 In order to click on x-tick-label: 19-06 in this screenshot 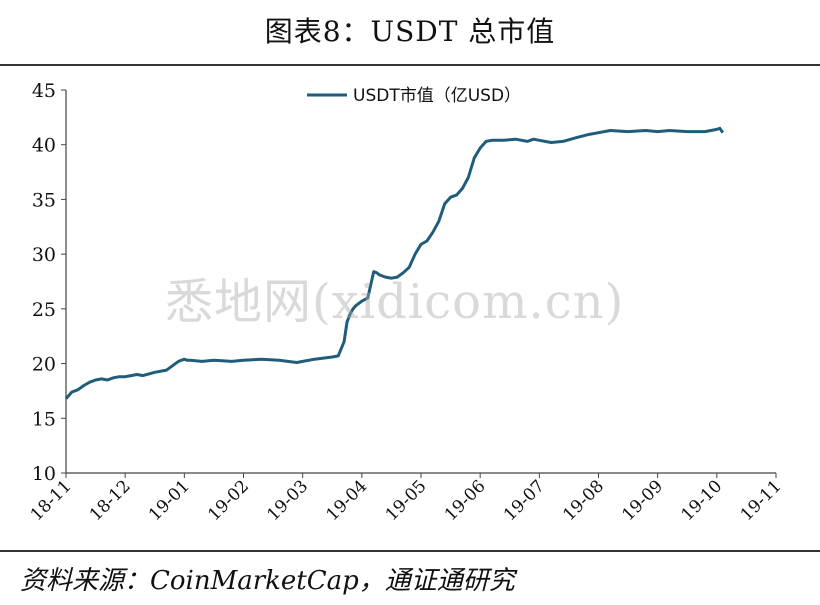, I will do `click(465, 500)`.